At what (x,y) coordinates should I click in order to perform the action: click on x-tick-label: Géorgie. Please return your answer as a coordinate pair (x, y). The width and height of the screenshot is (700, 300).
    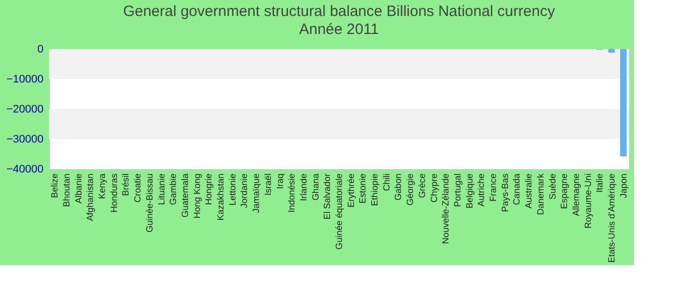
    Looking at the image, I should click on (410, 190).